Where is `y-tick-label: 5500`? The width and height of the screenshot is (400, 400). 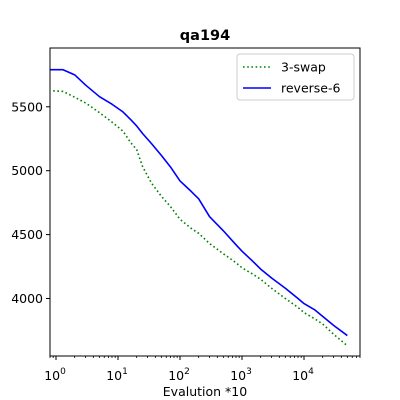 y-tick-label: 5500 is located at coordinates (27, 106).